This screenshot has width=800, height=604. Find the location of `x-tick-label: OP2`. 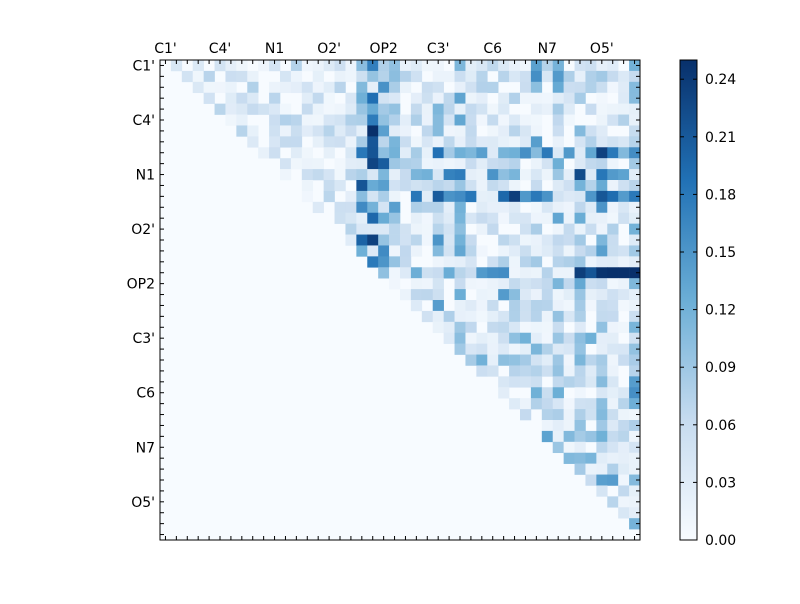

x-tick-label: OP2 is located at coordinates (383, 49).